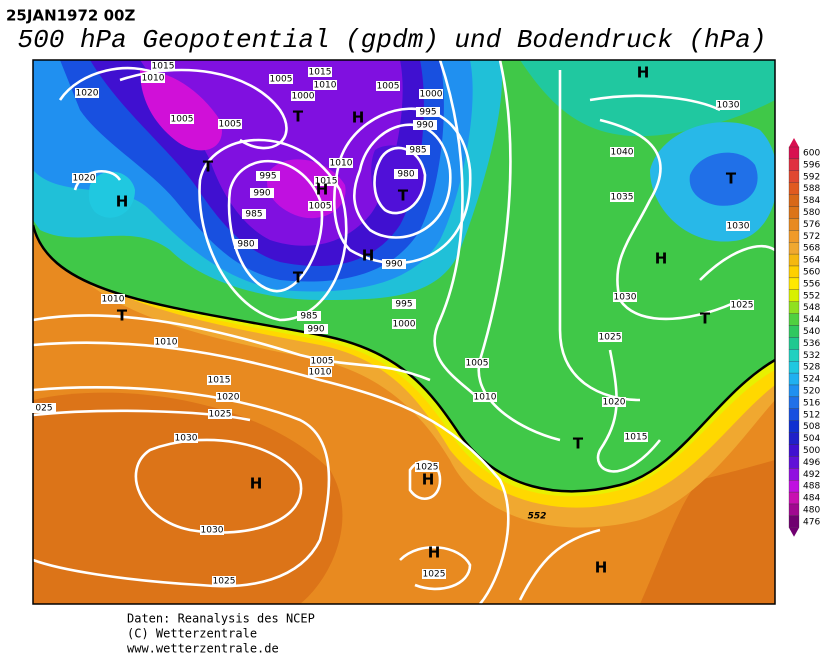 This screenshot has height=660, width=823. What do you see at coordinates (811, 439) in the screenshot?
I see `colorbar-label: 504` at bounding box center [811, 439].